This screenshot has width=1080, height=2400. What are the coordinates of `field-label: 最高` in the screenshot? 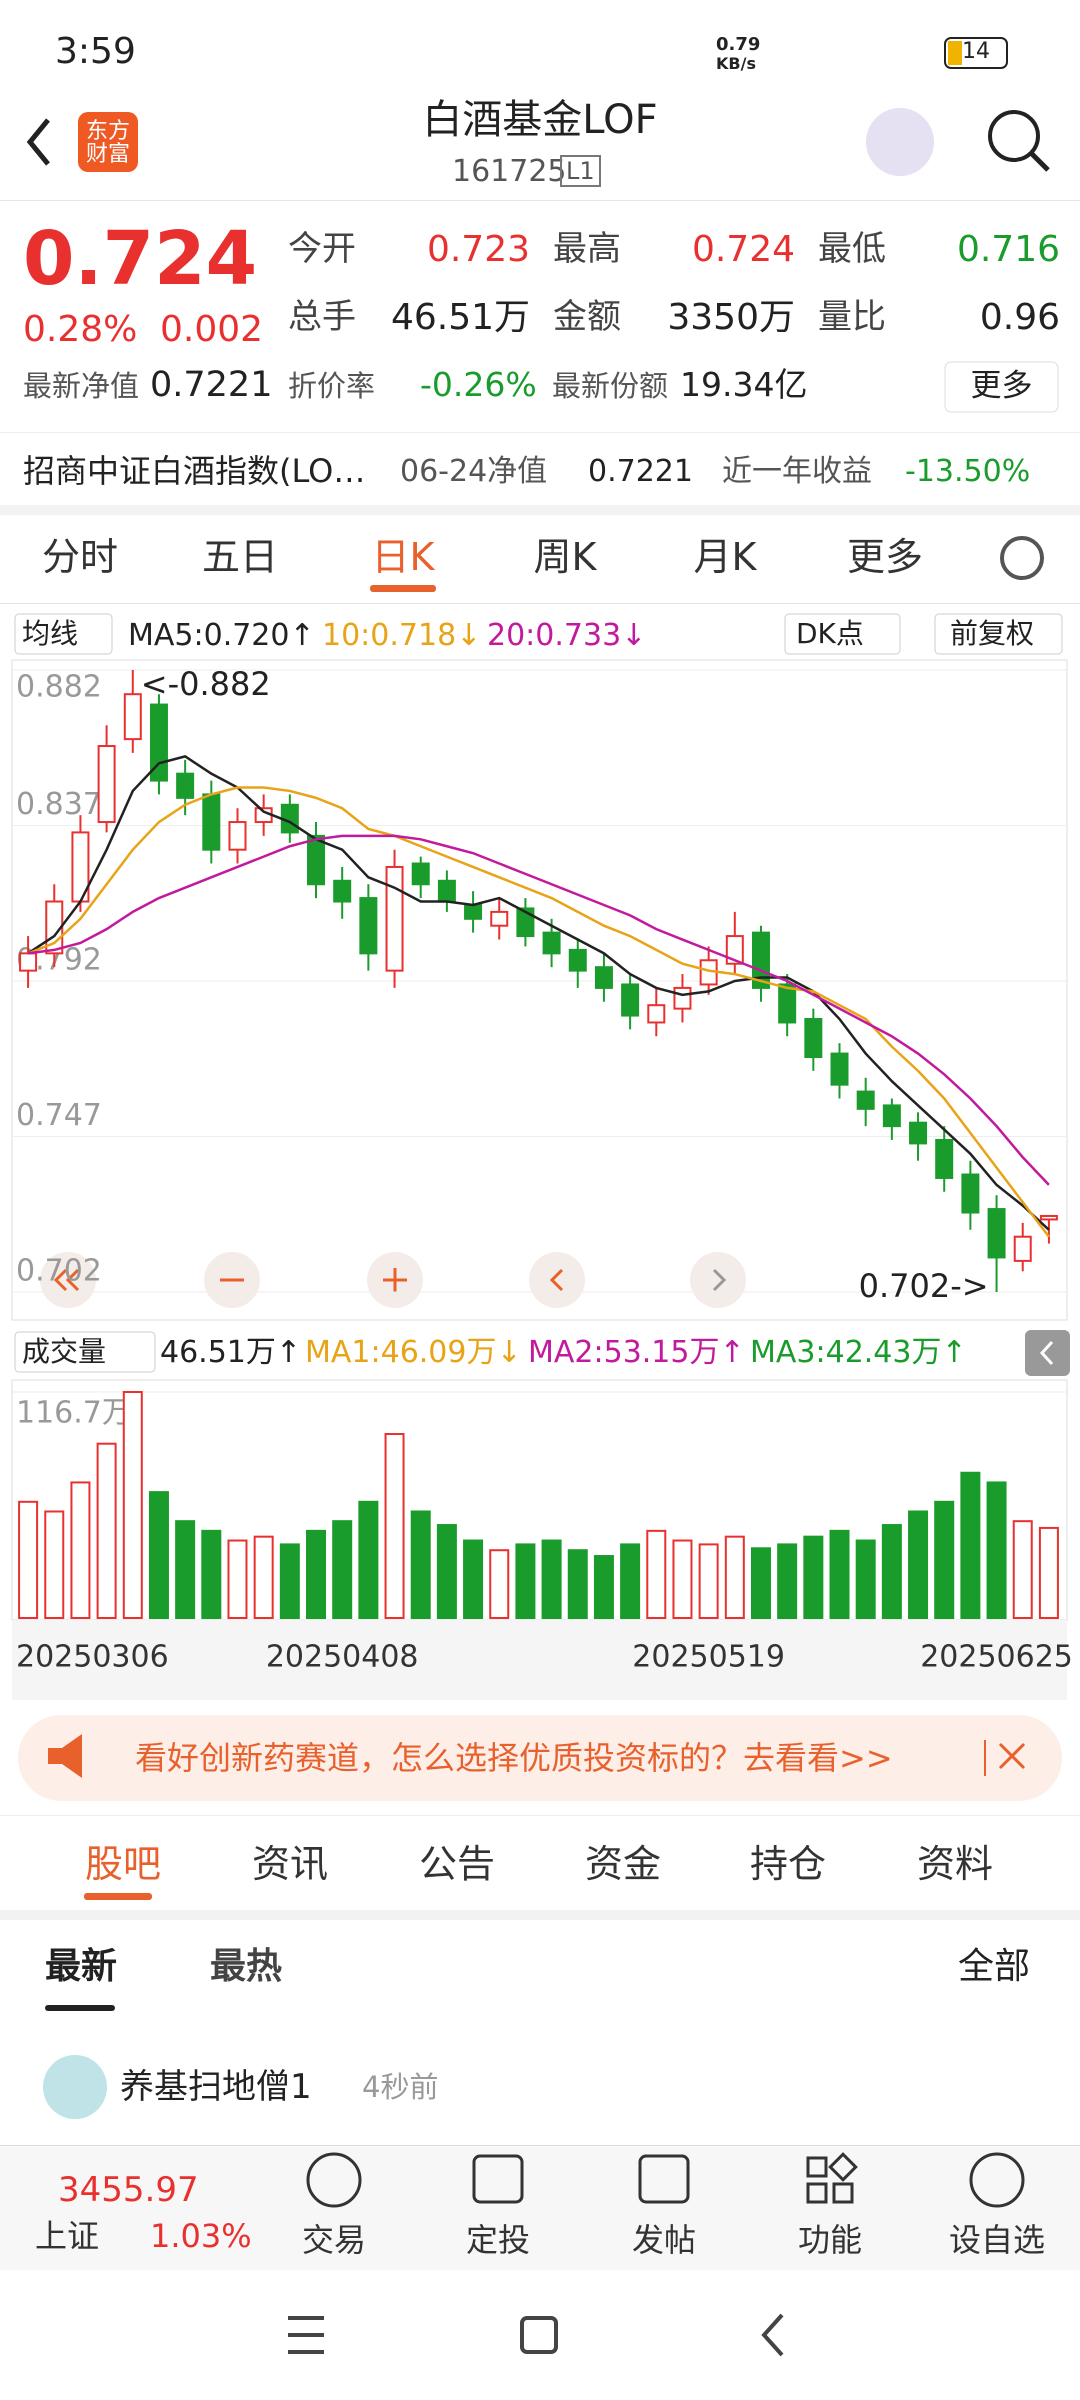 It's located at (587, 249).